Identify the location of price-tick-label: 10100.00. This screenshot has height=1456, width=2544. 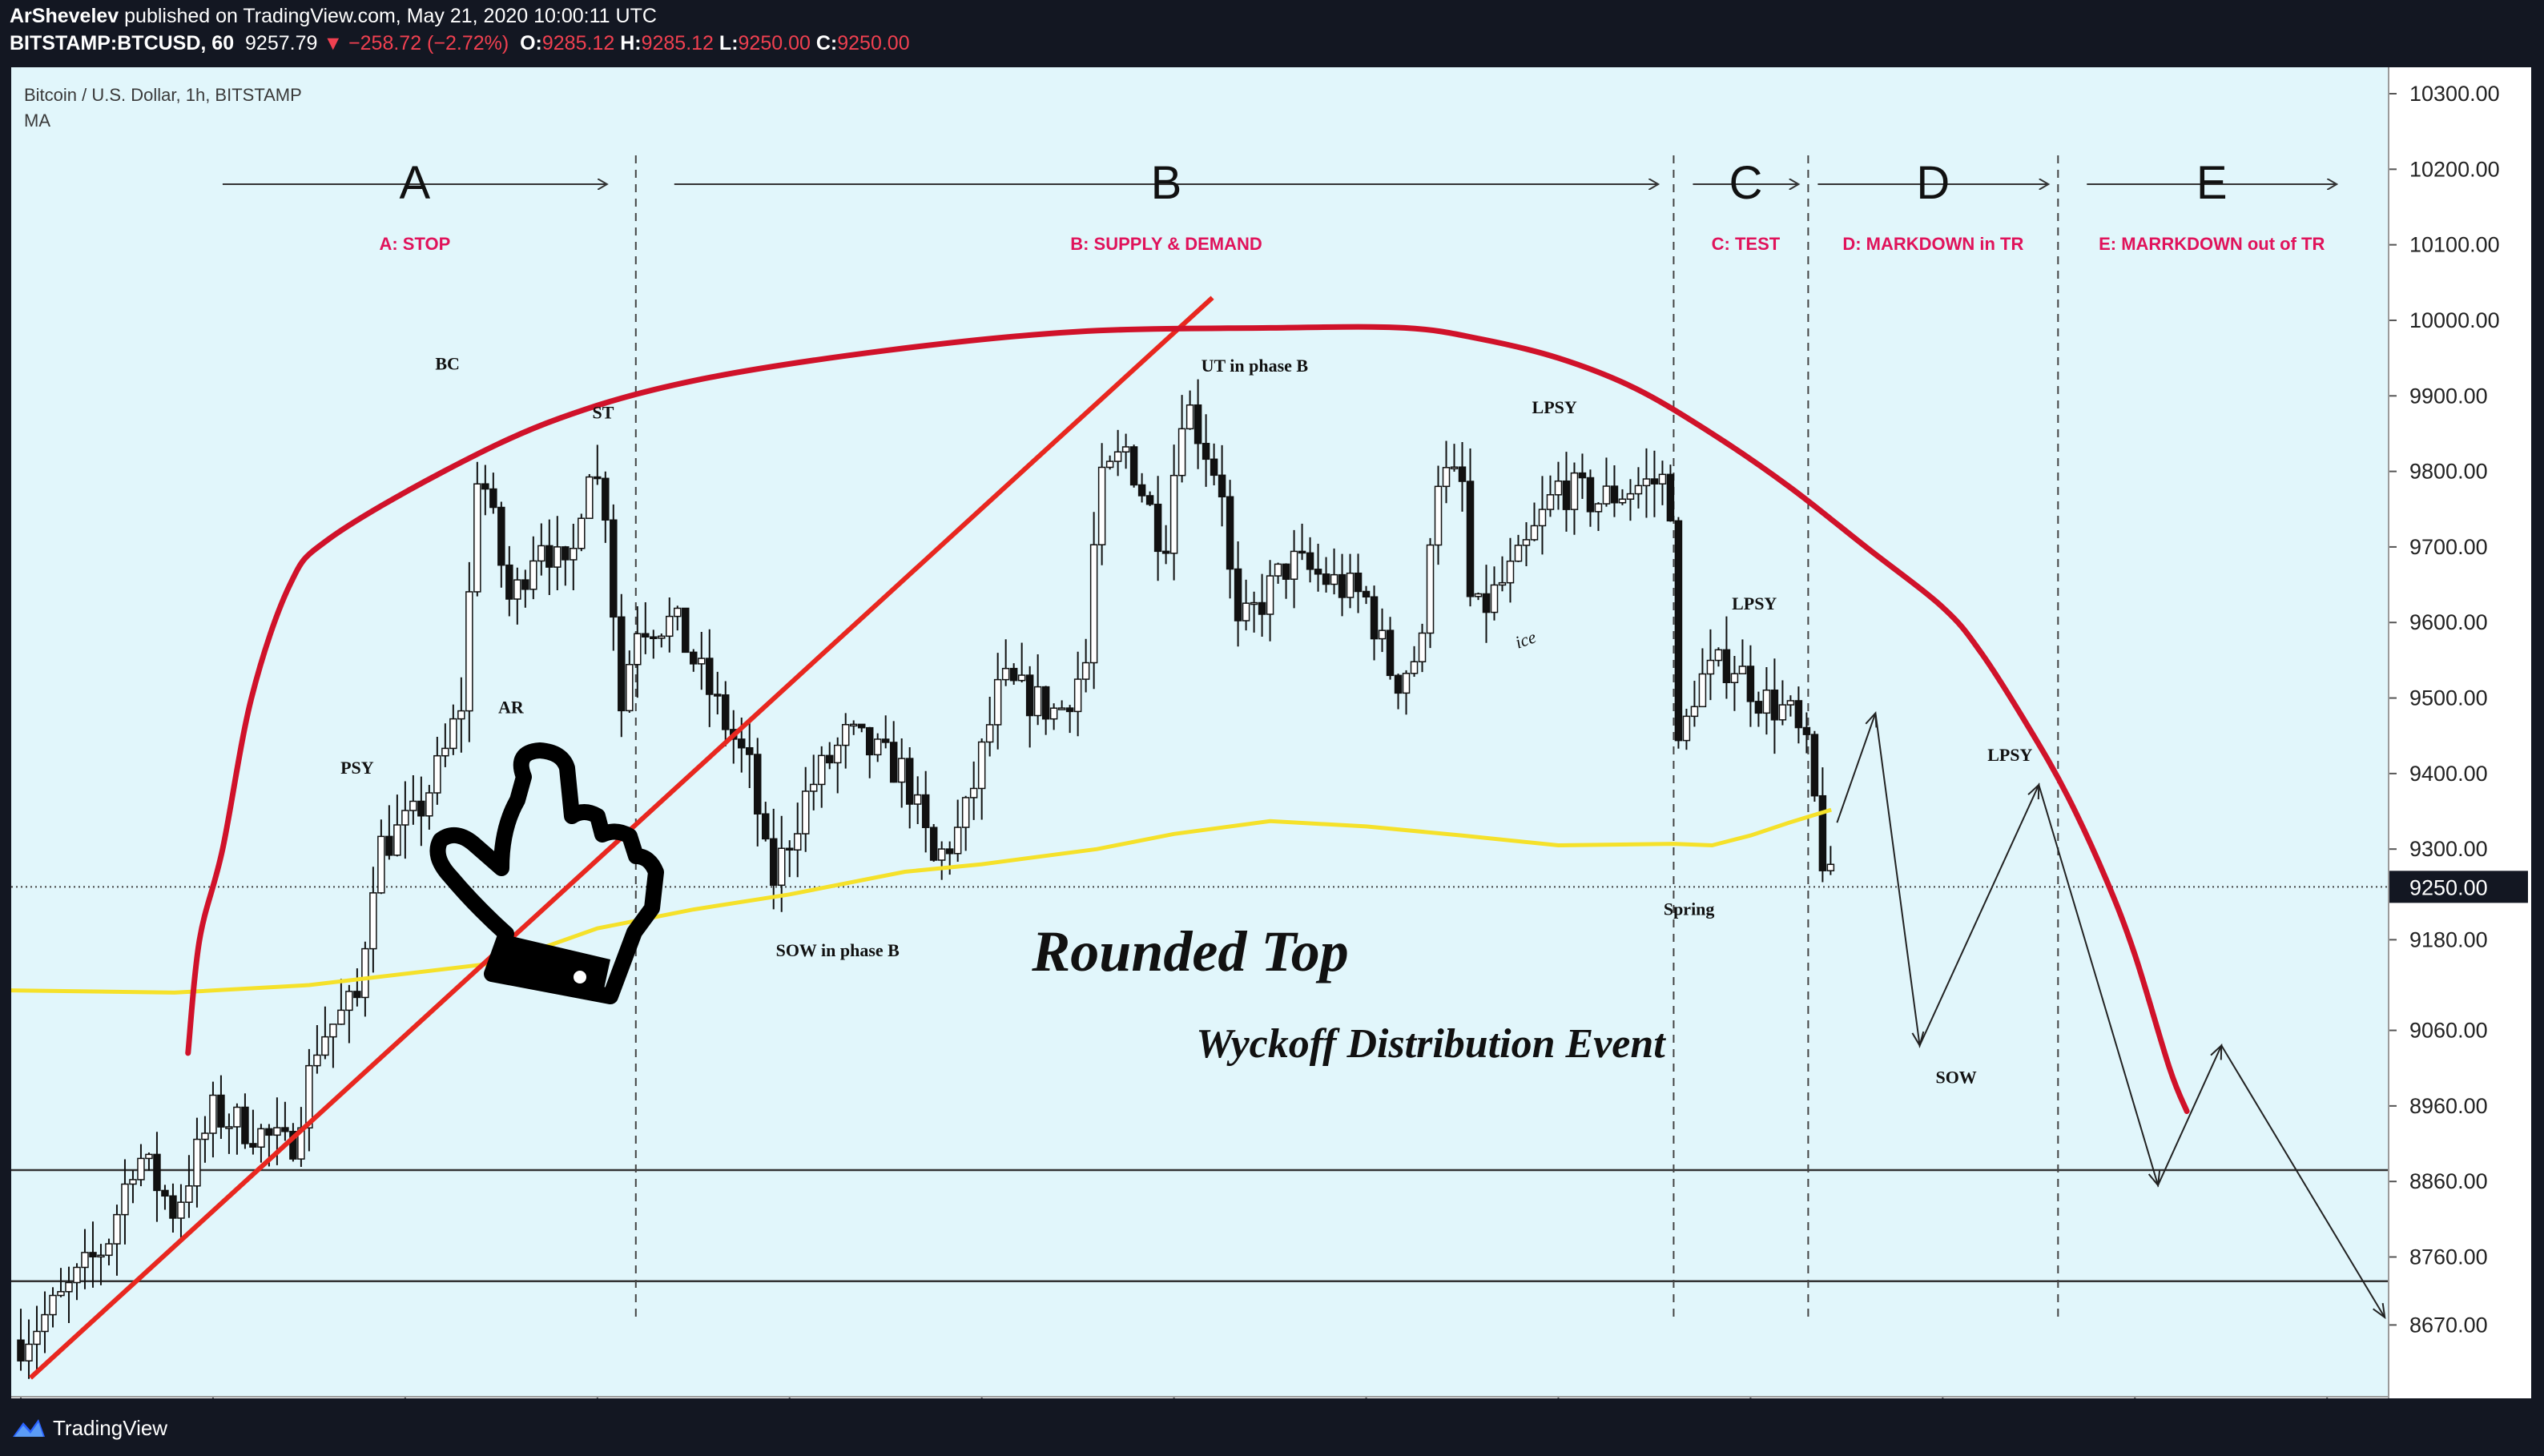
(2454, 245).